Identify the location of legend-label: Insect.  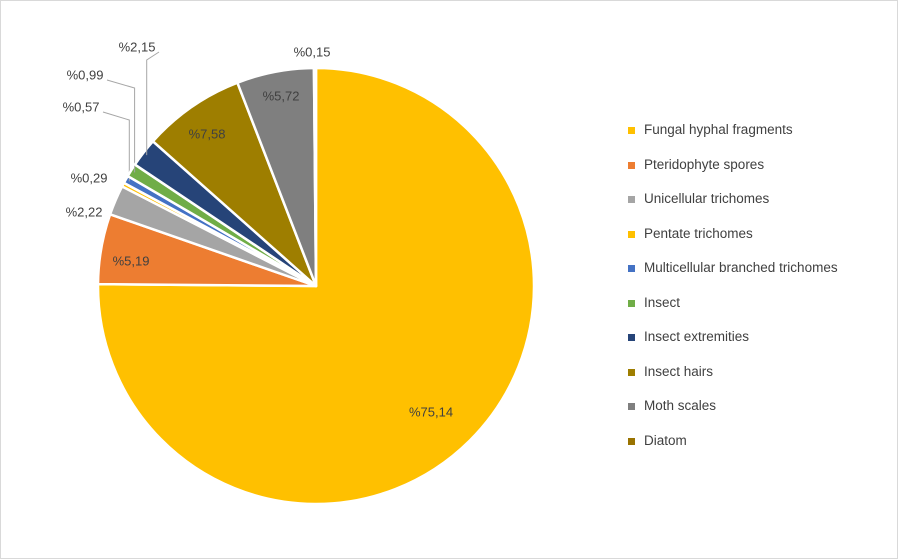
(662, 302).